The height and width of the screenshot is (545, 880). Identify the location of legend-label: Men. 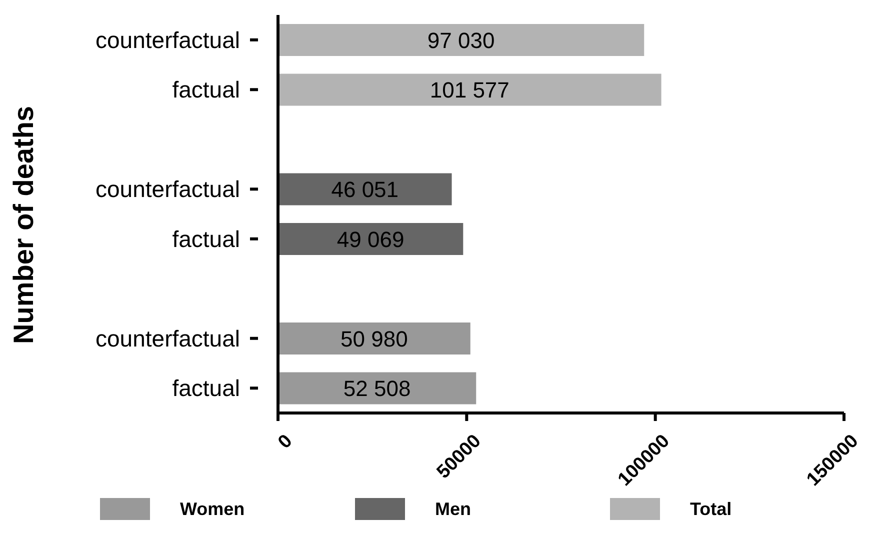
(453, 509).